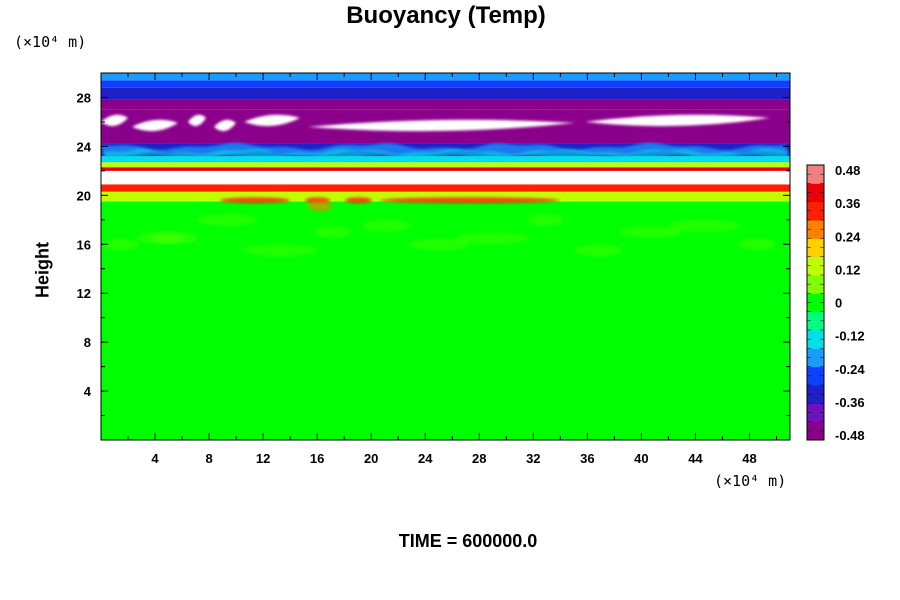 The image size is (900, 600). What do you see at coordinates (84, 244) in the screenshot?
I see `y-tick-label: 16` at bounding box center [84, 244].